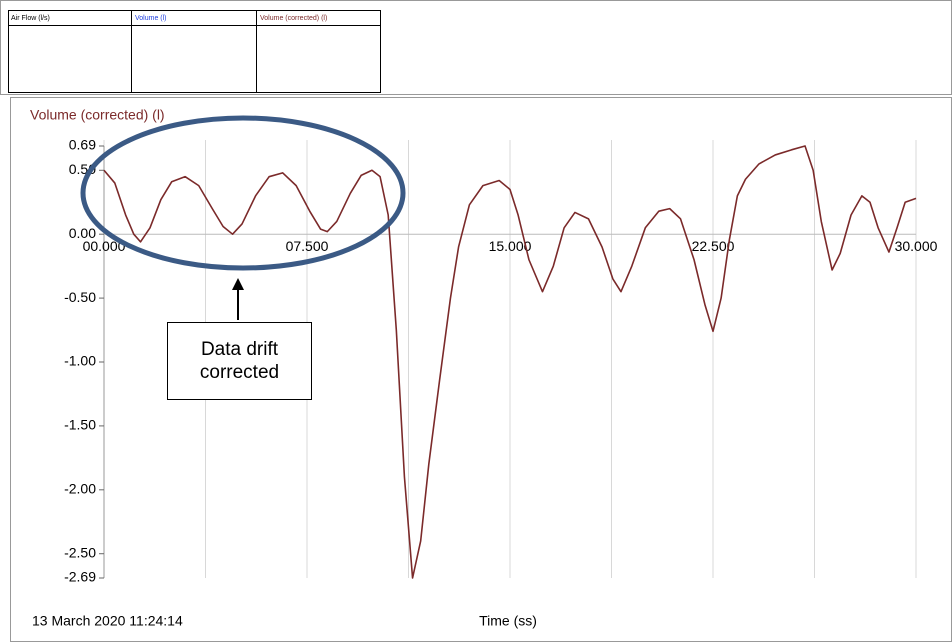 The width and height of the screenshot is (952, 642). Describe the element at coordinates (97, 115) in the screenshot. I see `chart-title: Volume (corrected) (l)` at that location.